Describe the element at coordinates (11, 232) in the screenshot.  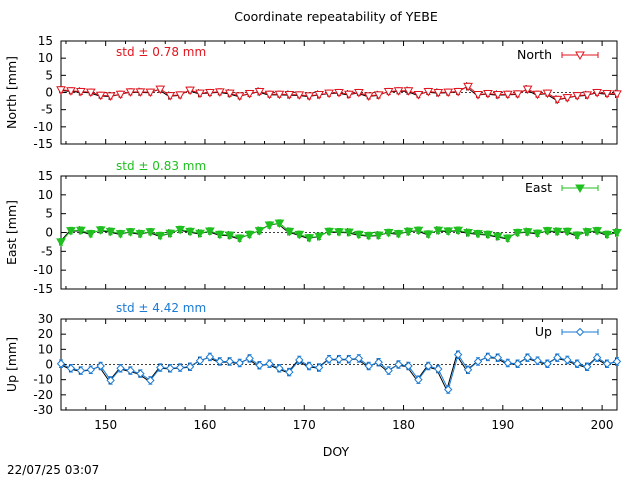
I see `y-axis-label: East [mm]` at that location.